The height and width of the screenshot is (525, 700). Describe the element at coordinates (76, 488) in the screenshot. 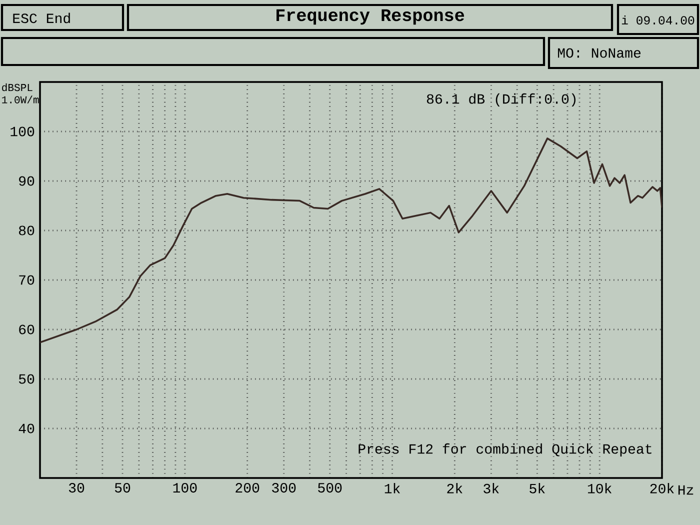

I see `x-tick-label: 30` at that location.